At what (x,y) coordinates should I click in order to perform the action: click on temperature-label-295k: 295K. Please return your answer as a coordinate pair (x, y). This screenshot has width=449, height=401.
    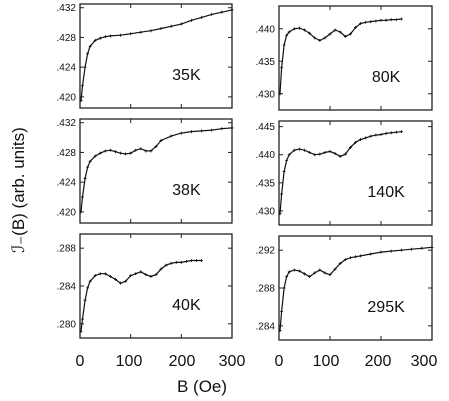
    Looking at the image, I should click on (386, 307).